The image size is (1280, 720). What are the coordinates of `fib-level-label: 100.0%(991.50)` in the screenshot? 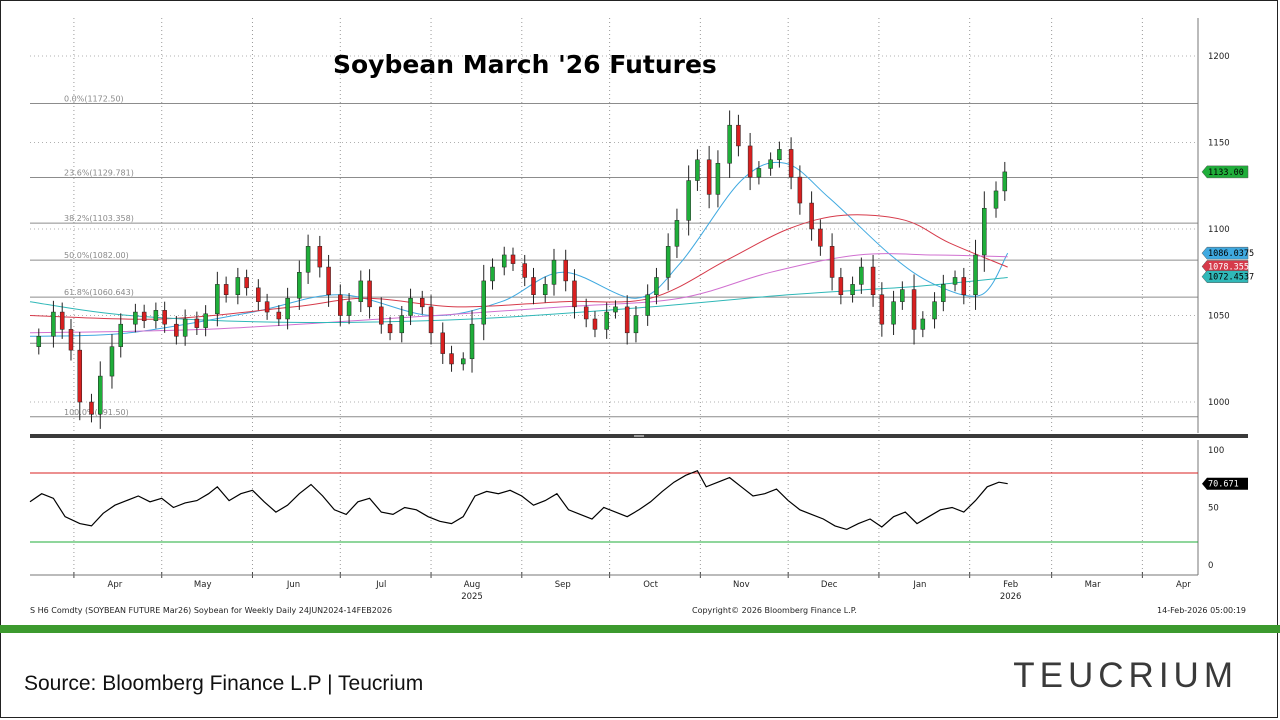 It's located at (96, 412).